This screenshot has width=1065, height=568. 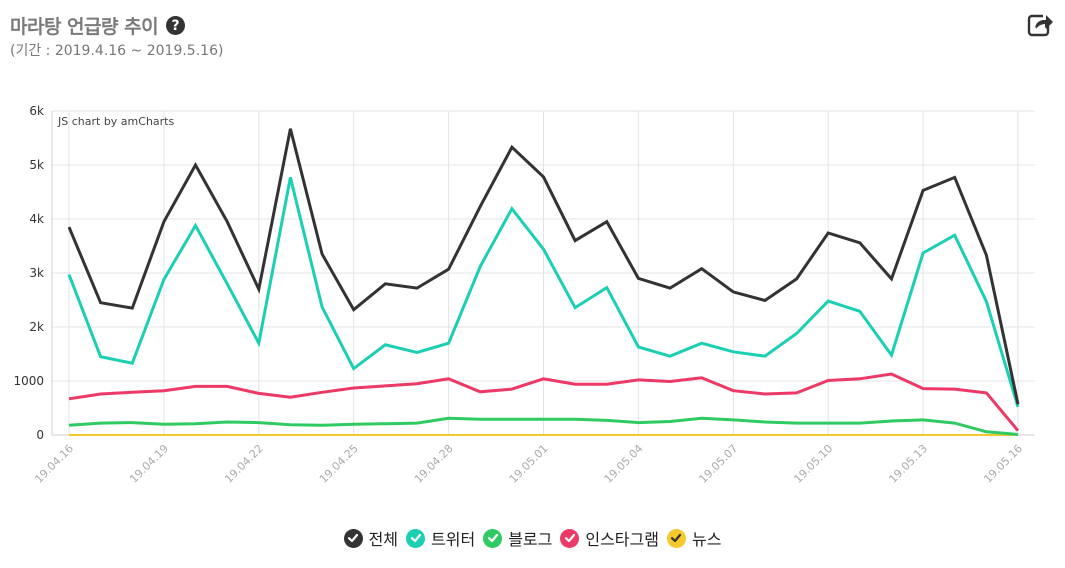 I want to click on y-tick-label: 2k, so click(x=36, y=327).